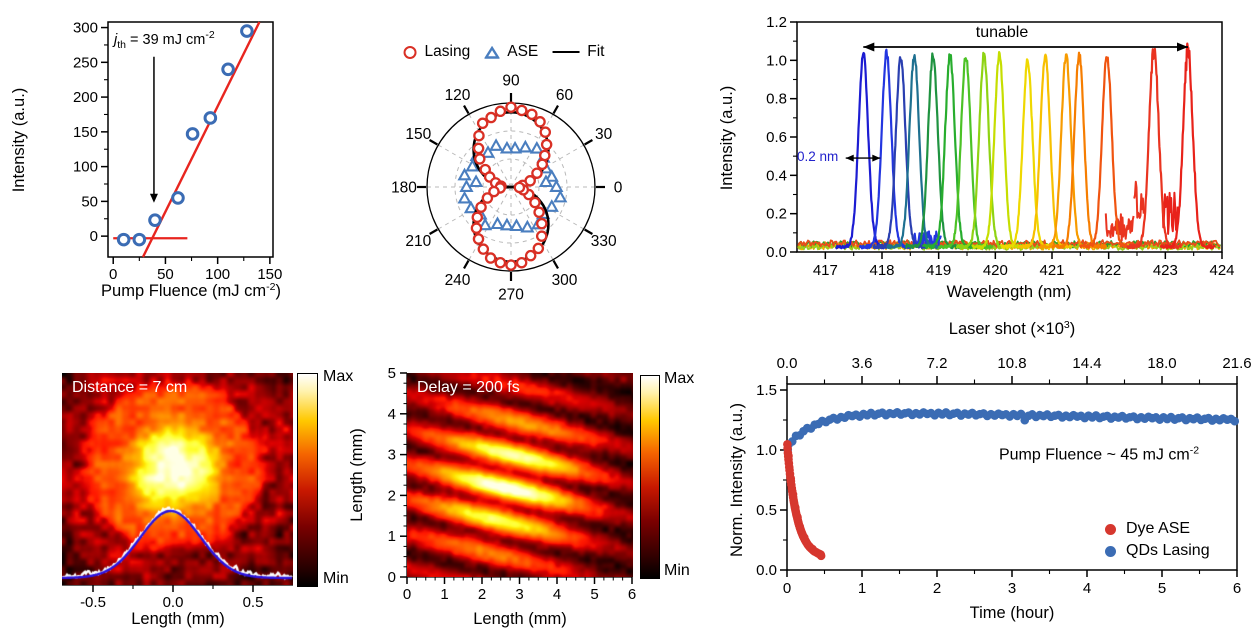 This screenshot has width=1254, height=640. What do you see at coordinates (458, 280) in the screenshot?
I see `svg-text: 240` at bounding box center [458, 280].